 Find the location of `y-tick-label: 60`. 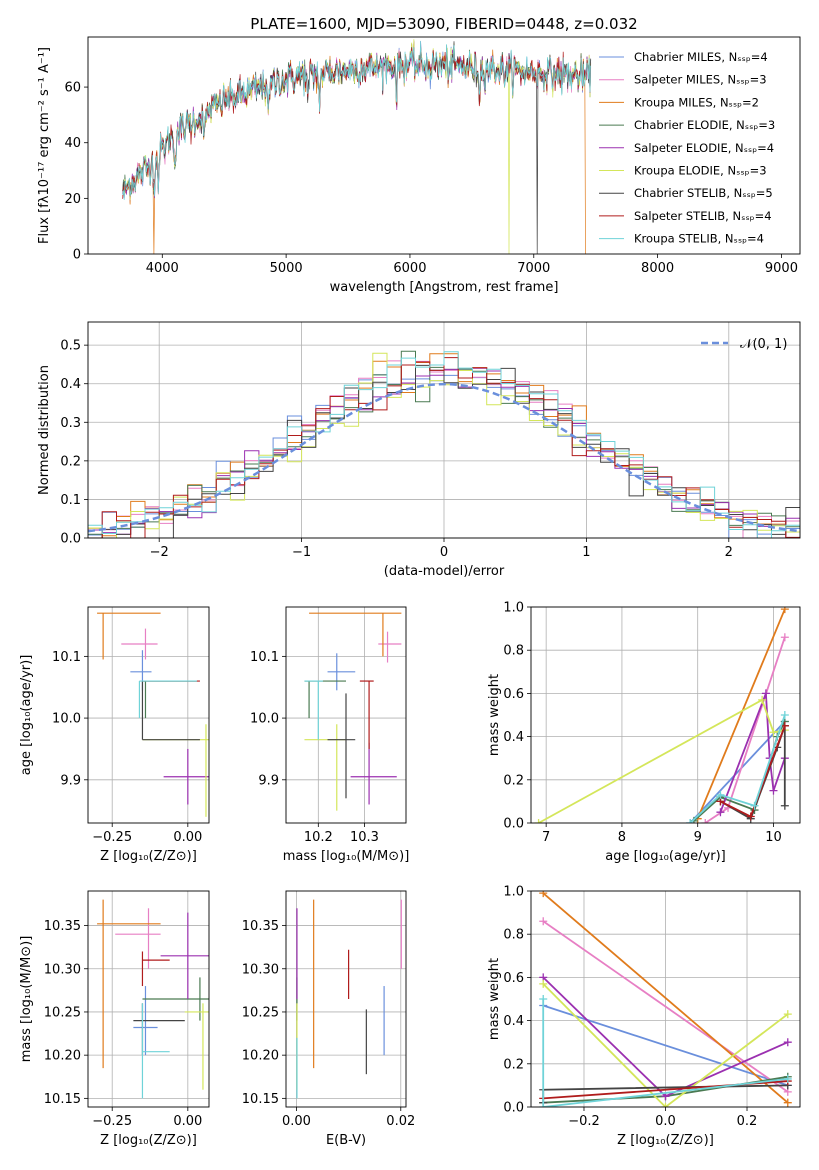

y-tick-label: 60 is located at coordinates (72, 88).